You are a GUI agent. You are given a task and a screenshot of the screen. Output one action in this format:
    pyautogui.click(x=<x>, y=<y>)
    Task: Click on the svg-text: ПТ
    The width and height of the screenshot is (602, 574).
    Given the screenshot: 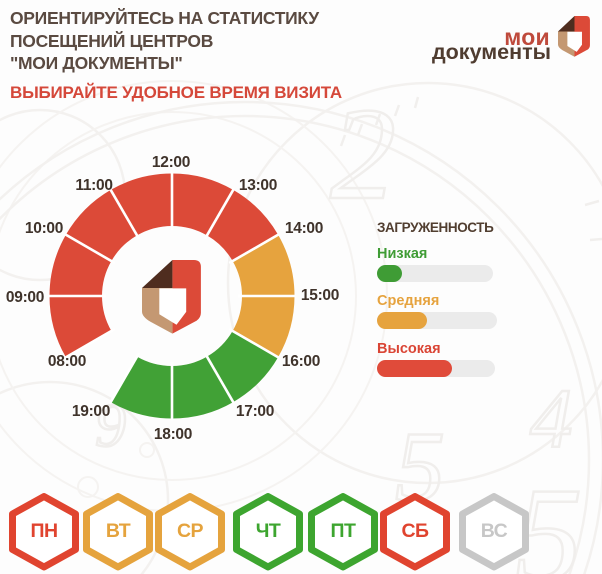 What is the action you would take?
    pyautogui.click(x=344, y=531)
    